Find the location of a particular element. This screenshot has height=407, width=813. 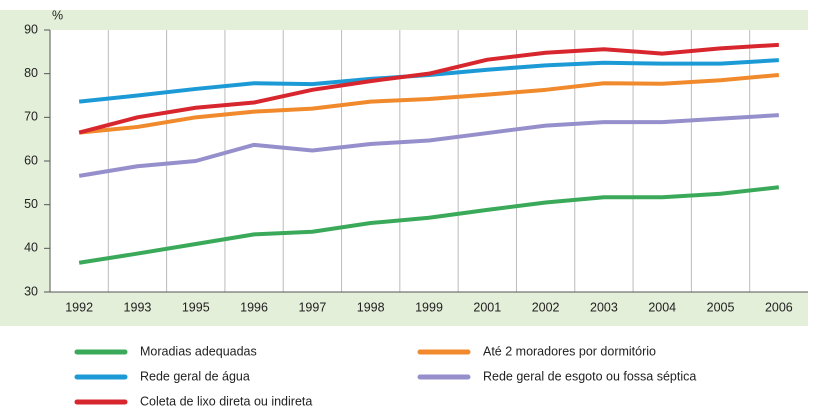

y-tick-label: 70 is located at coordinates (31, 117).